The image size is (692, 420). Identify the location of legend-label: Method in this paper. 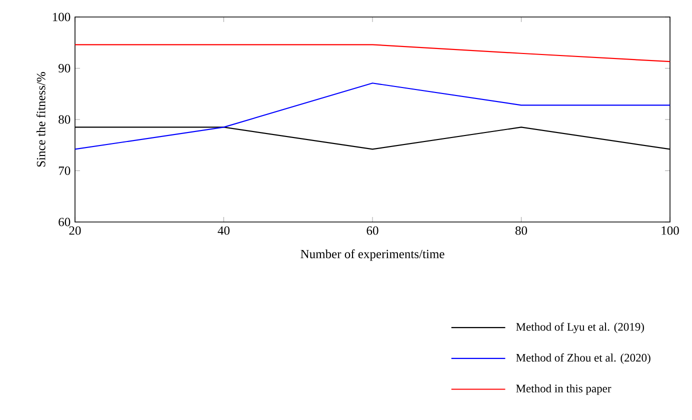
(564, 389).